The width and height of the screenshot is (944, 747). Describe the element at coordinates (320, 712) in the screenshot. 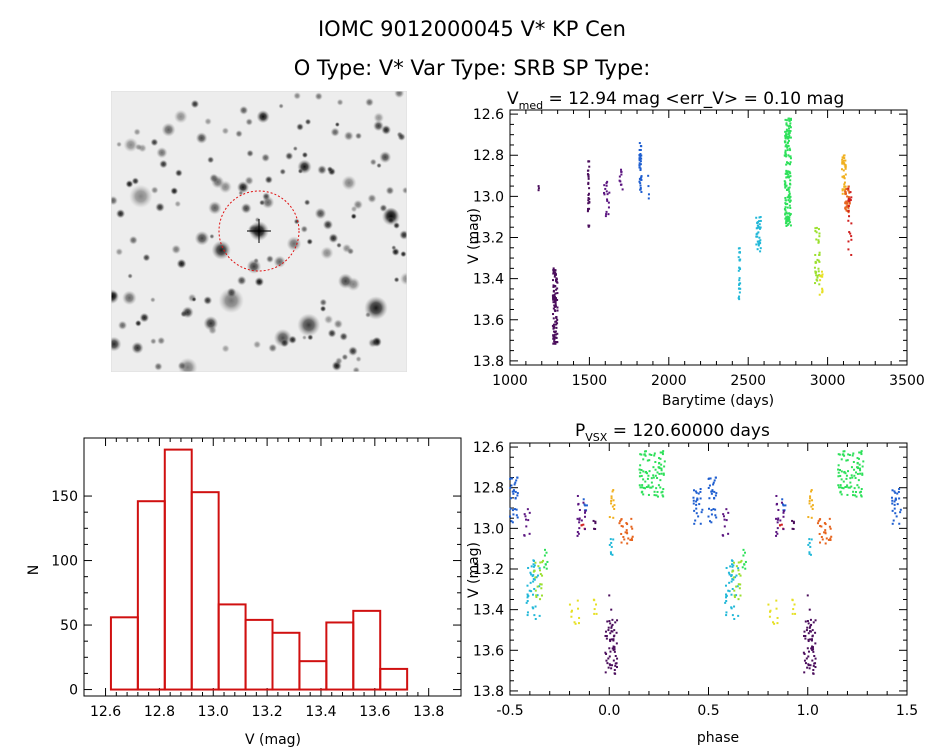

I see `histogram-xtick-label: 13.4` at that location.